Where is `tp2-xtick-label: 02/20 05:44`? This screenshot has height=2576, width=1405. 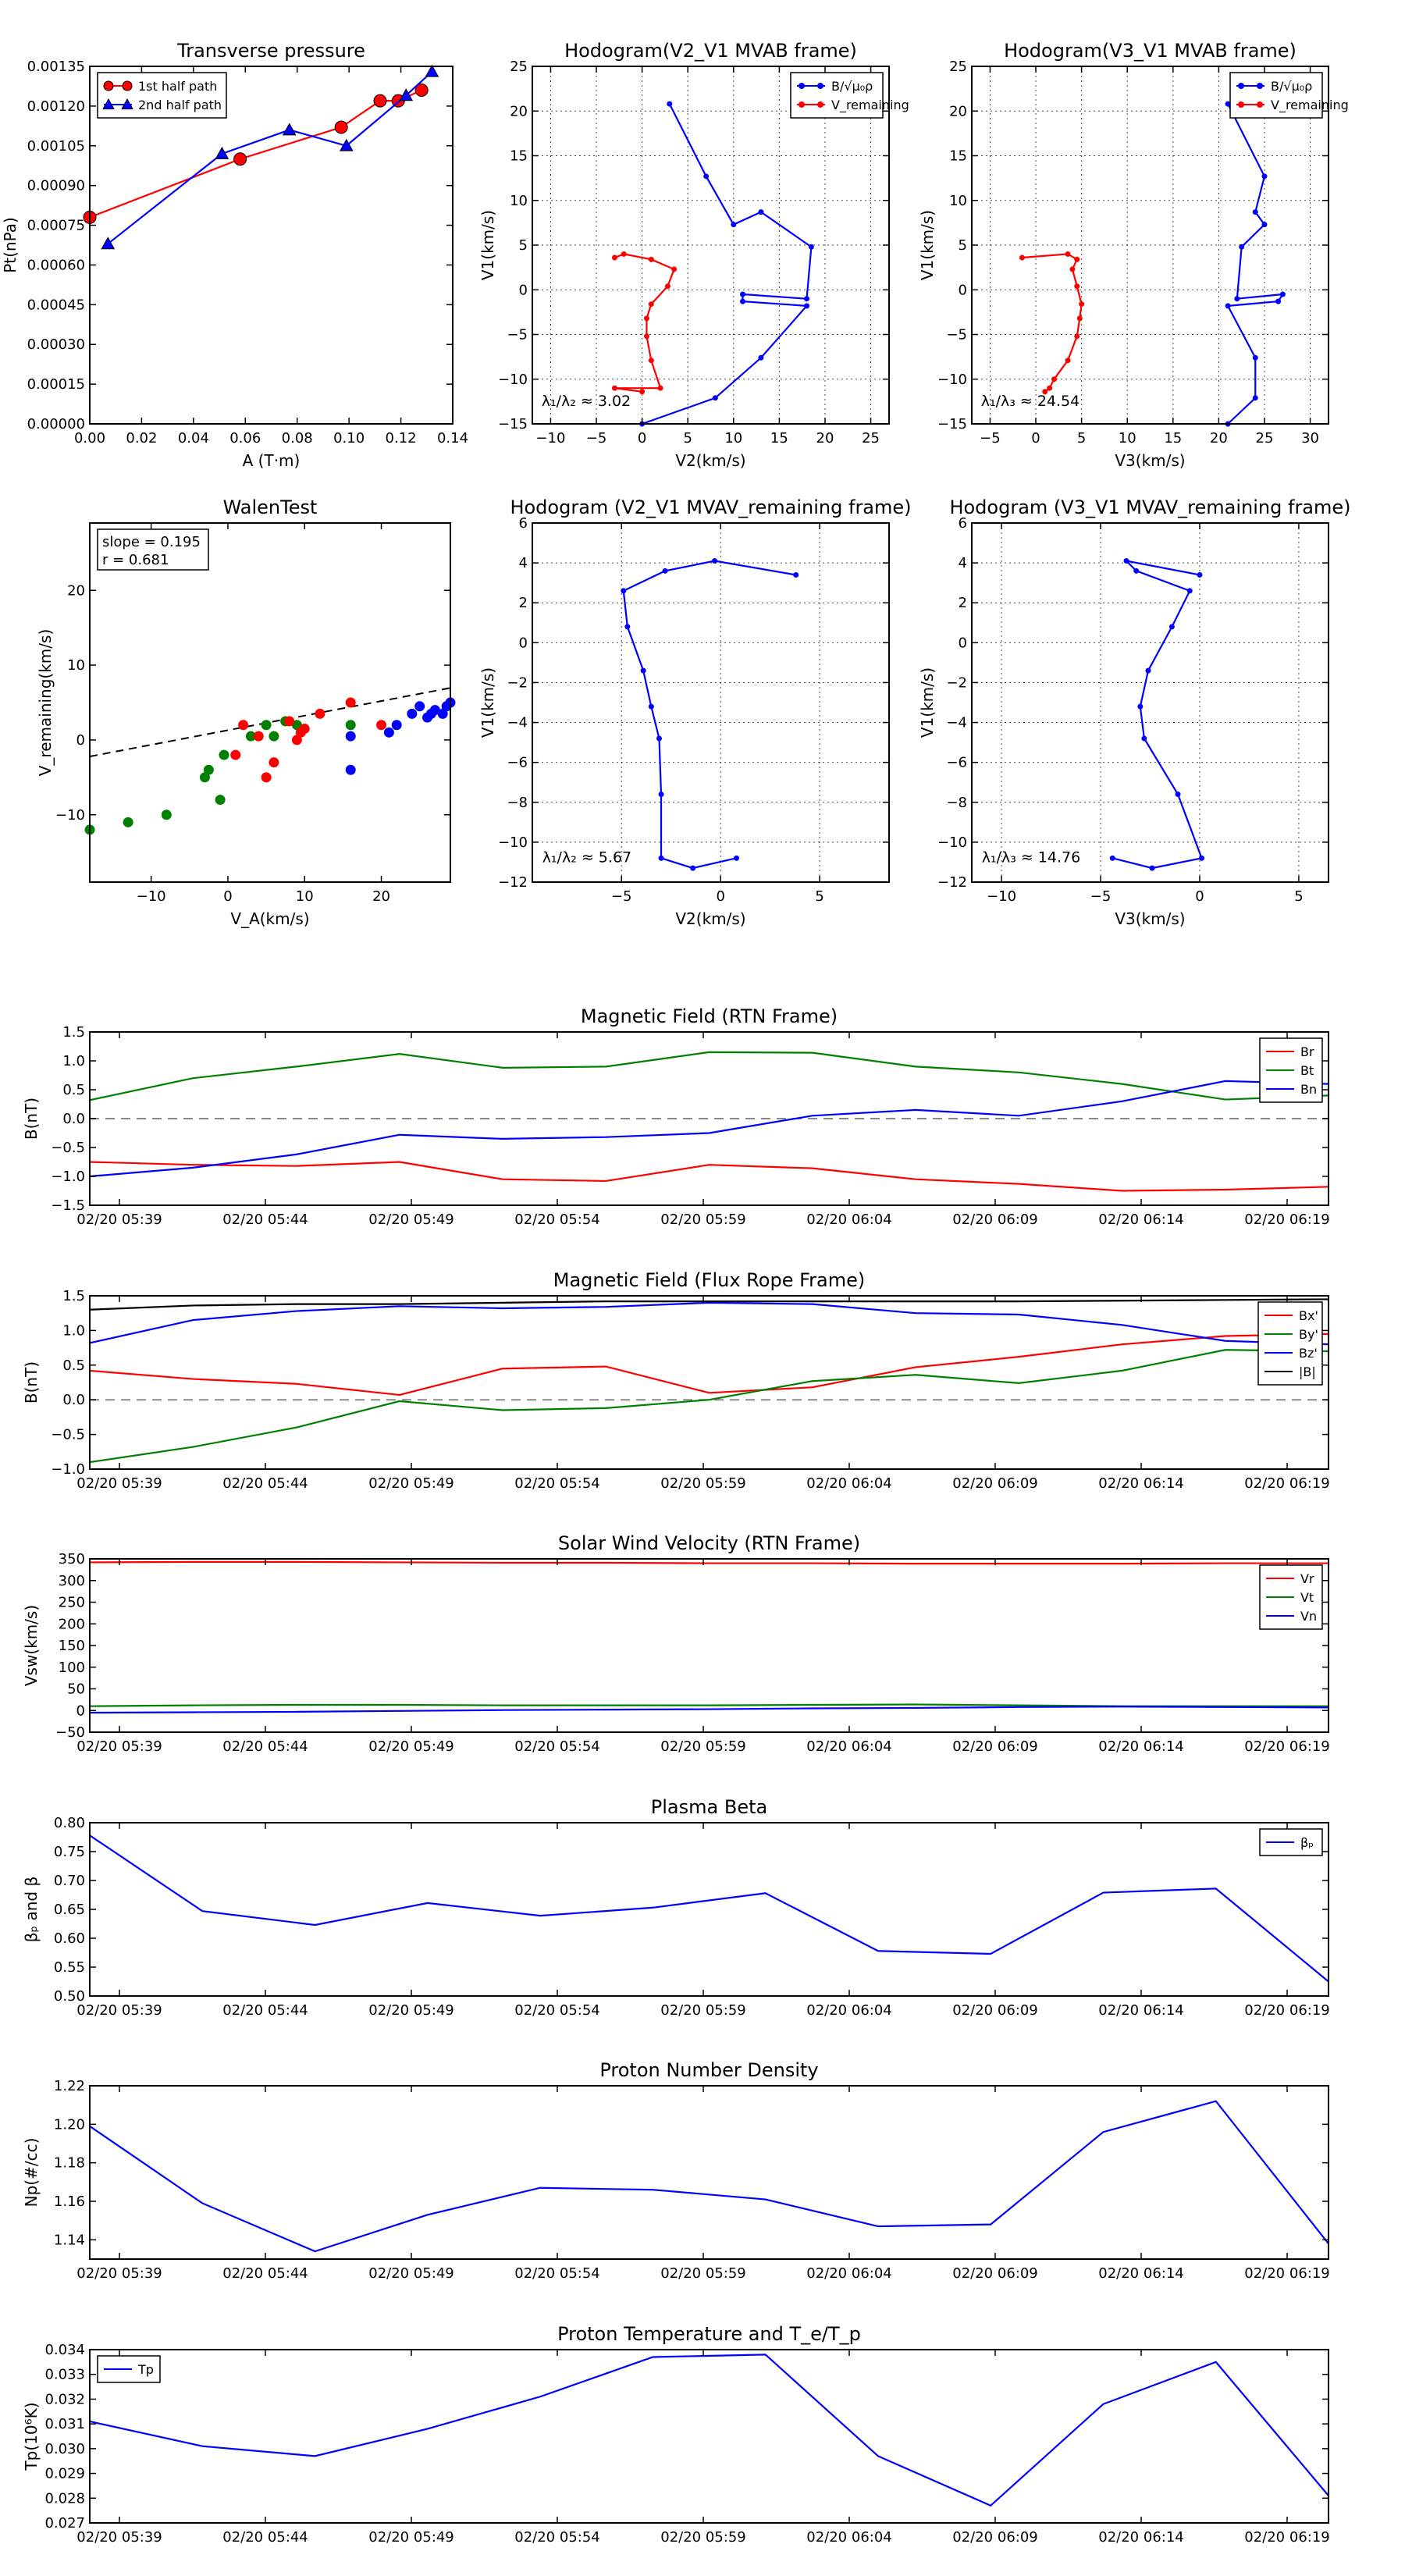
tp2-xtick-label: 02/20 05:44 is located at coordinates (265, 2537).